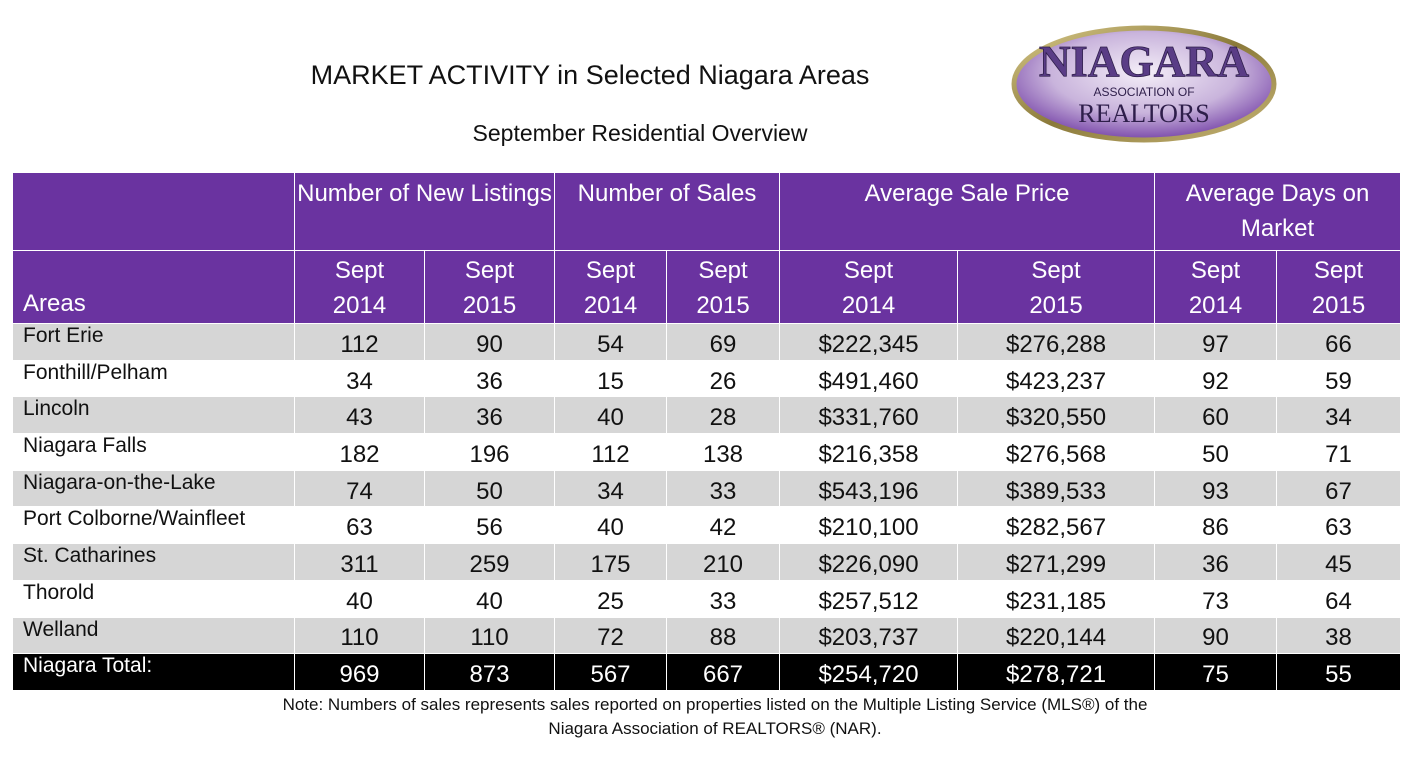  I want to click on page-subtitle: September Residential Overview, so click(640, 133).